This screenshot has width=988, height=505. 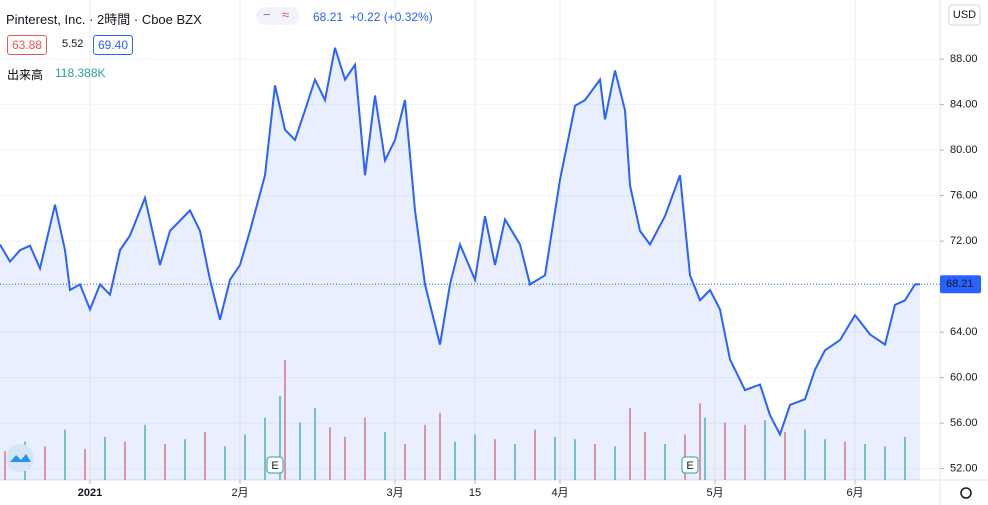 What do you see at coordinates (964, 105) in the screenshot?
I see `y-tick-label: 84.00` at bounding box center [964, 105].